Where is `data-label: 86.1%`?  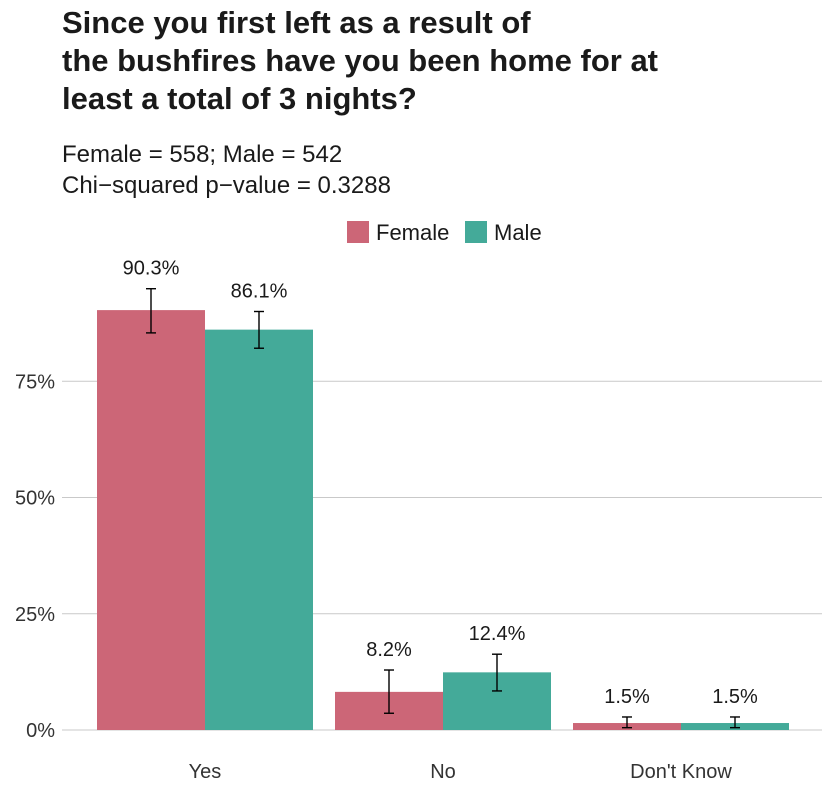 data-label: 86.1% is located at coordinates (259, 292).